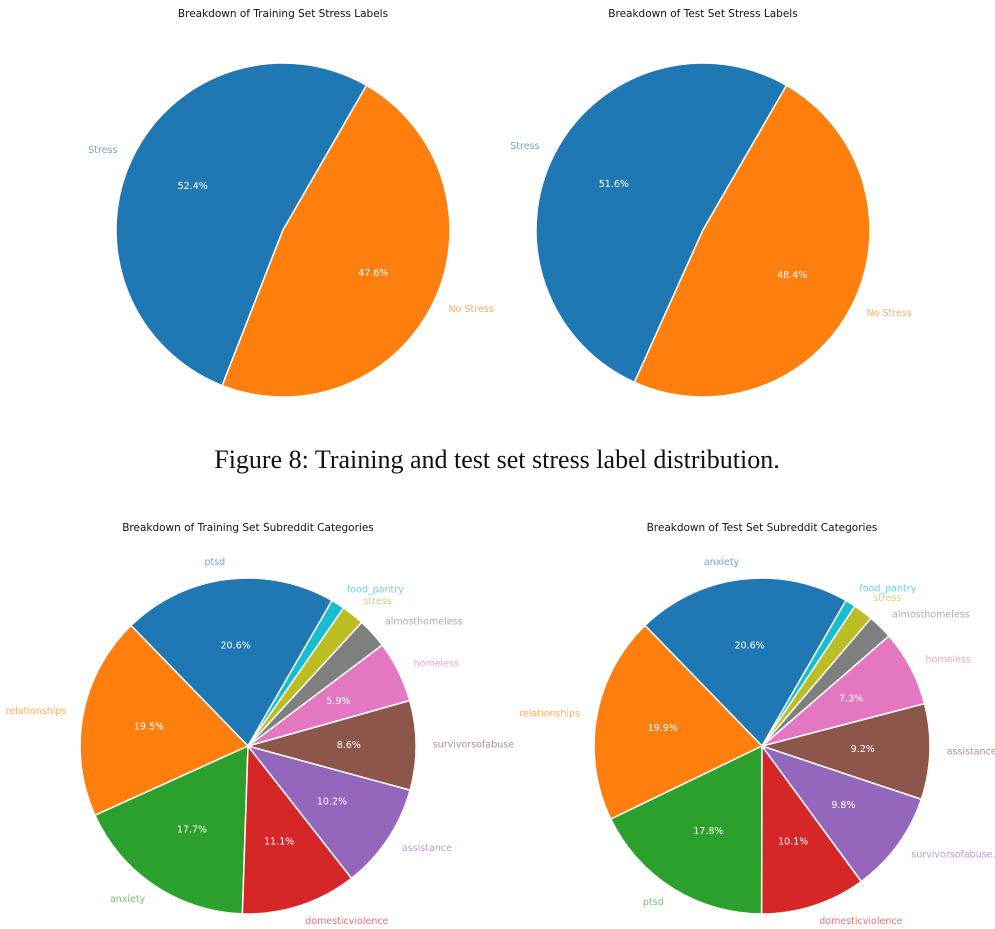 The image size is (995, 929). Describe the element at coordinates (792, 275) in the screenshot. I see `slice-percent: 48.4%` at that location.